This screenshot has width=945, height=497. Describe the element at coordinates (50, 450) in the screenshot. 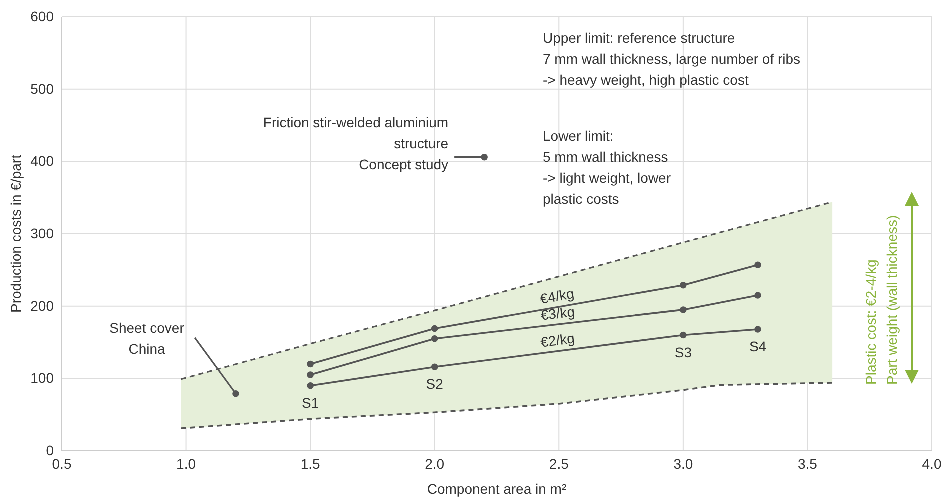

I see `y-tick-label: 0` at that location.